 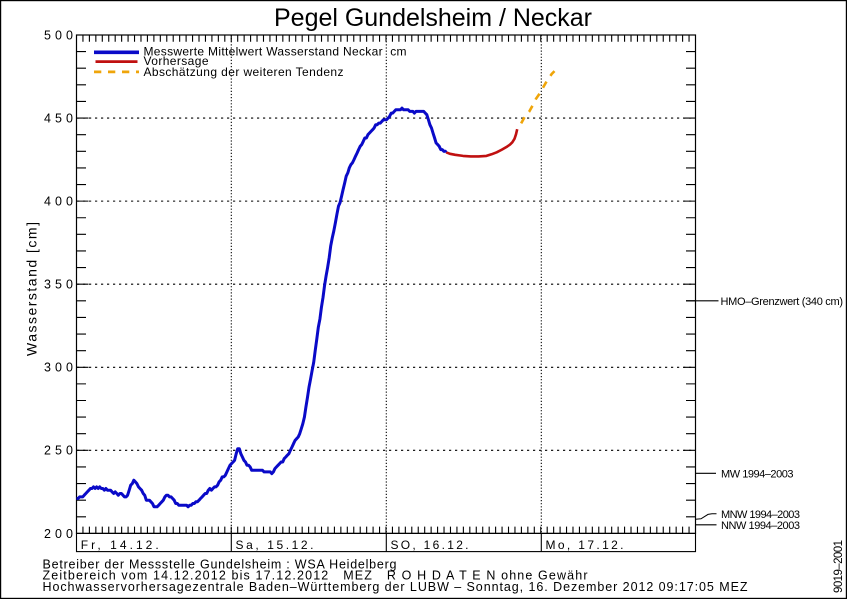 What do you see at coordinates (58, 451) in the screenshot?
I see `svg-text: 250` at bounding box center [58, 451].